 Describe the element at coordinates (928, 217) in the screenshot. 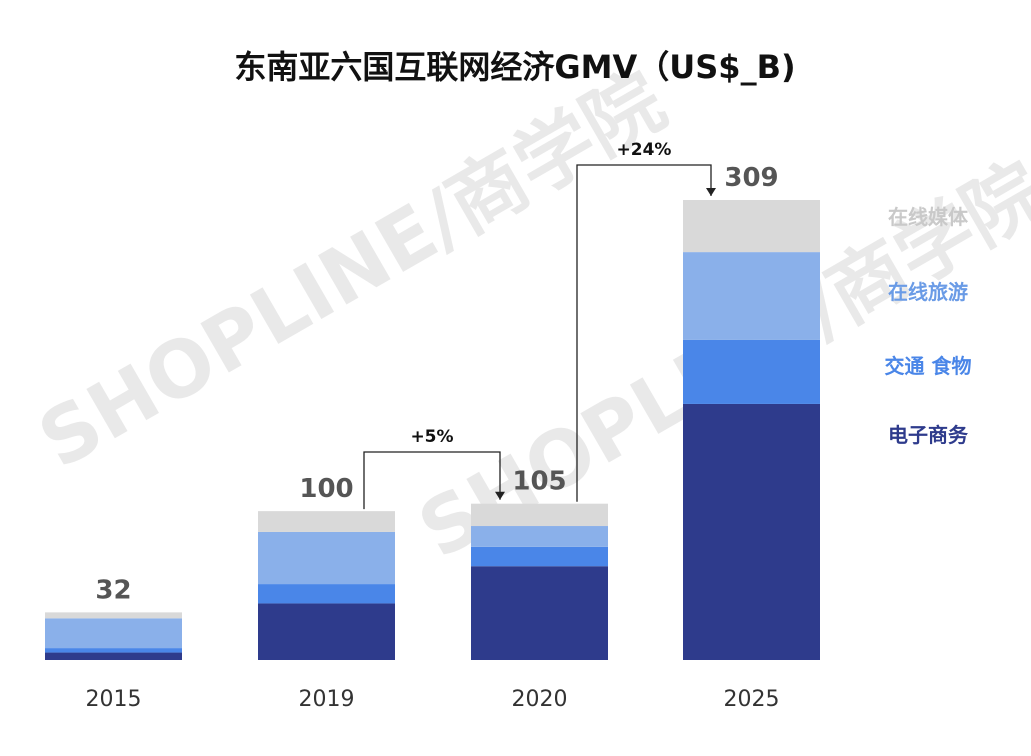

I see `legend-label: 在线媒体` at that location.